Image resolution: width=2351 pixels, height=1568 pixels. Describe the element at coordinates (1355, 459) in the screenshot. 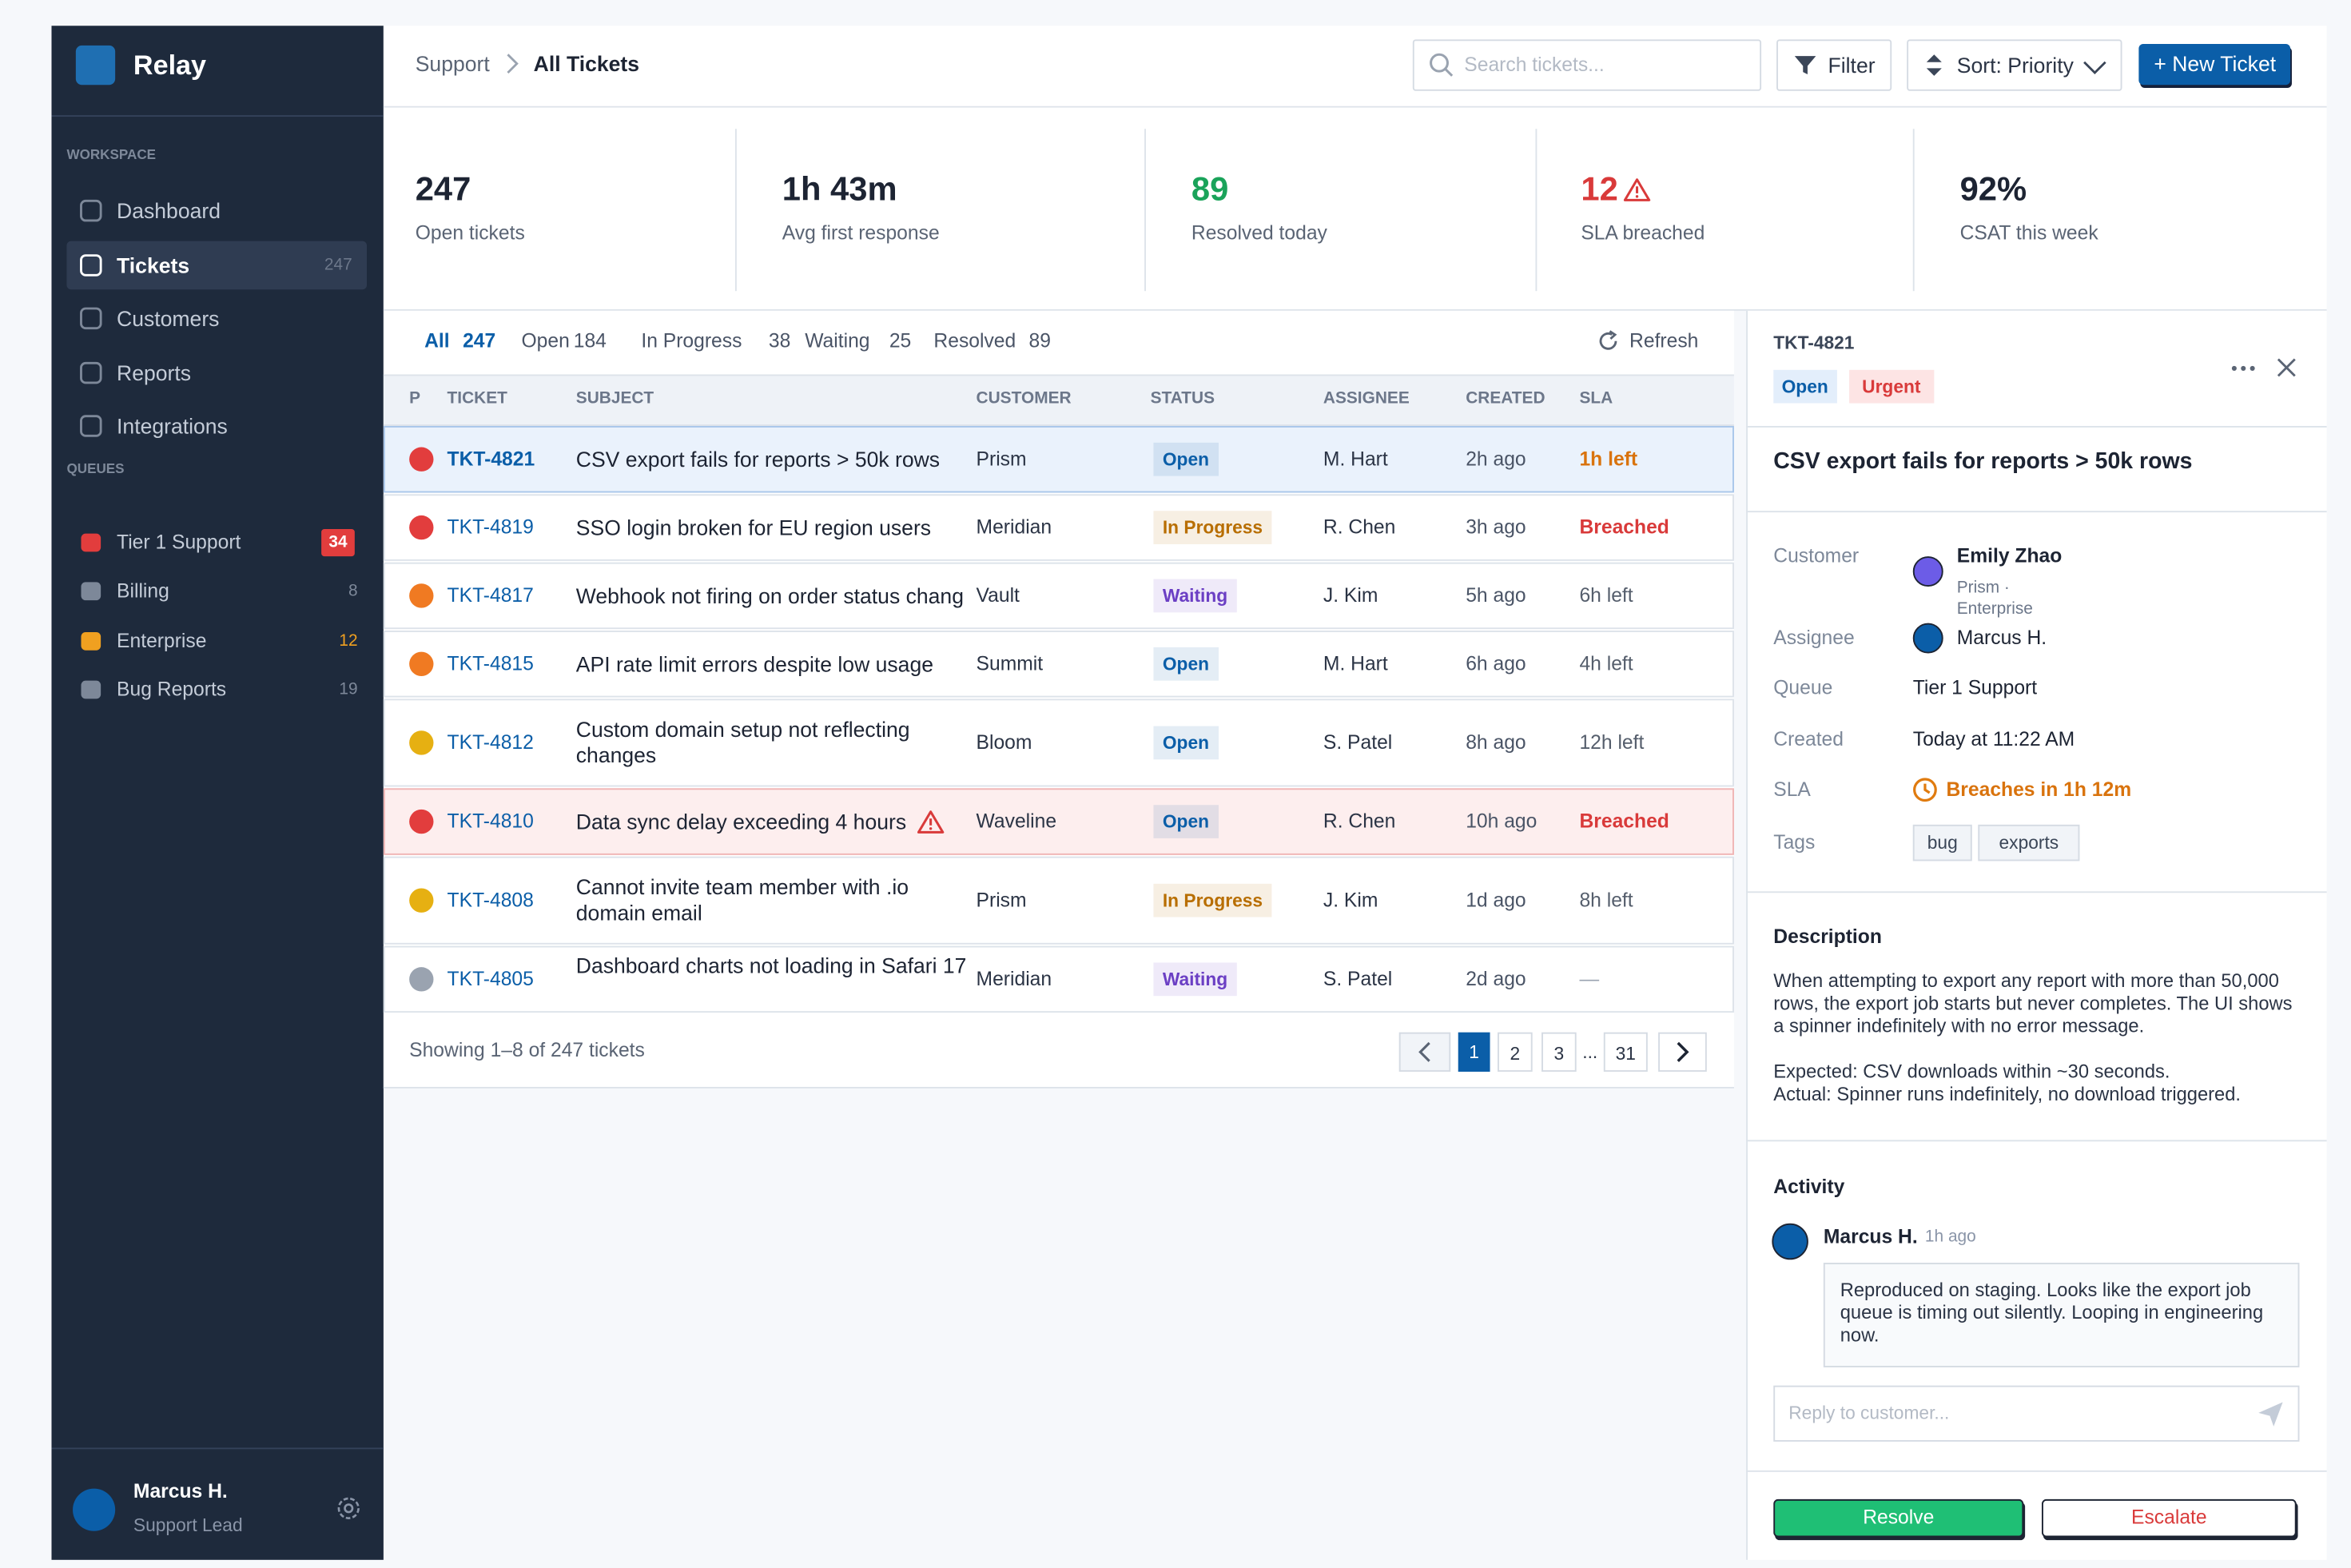

I see `ticket-assignee: M. Hart` at that location.